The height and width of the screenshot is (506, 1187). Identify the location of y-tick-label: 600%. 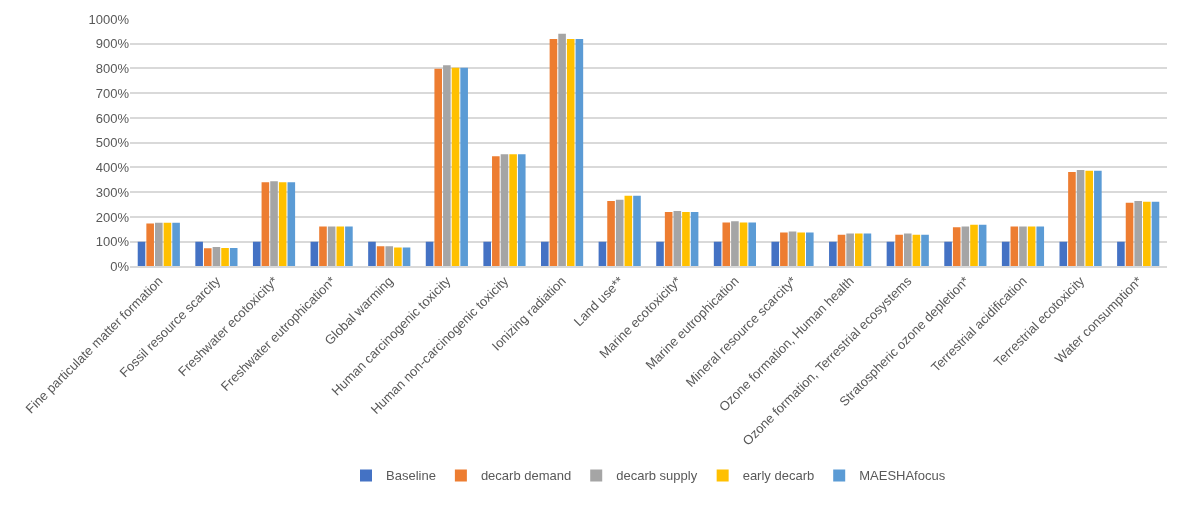
(112, 118).